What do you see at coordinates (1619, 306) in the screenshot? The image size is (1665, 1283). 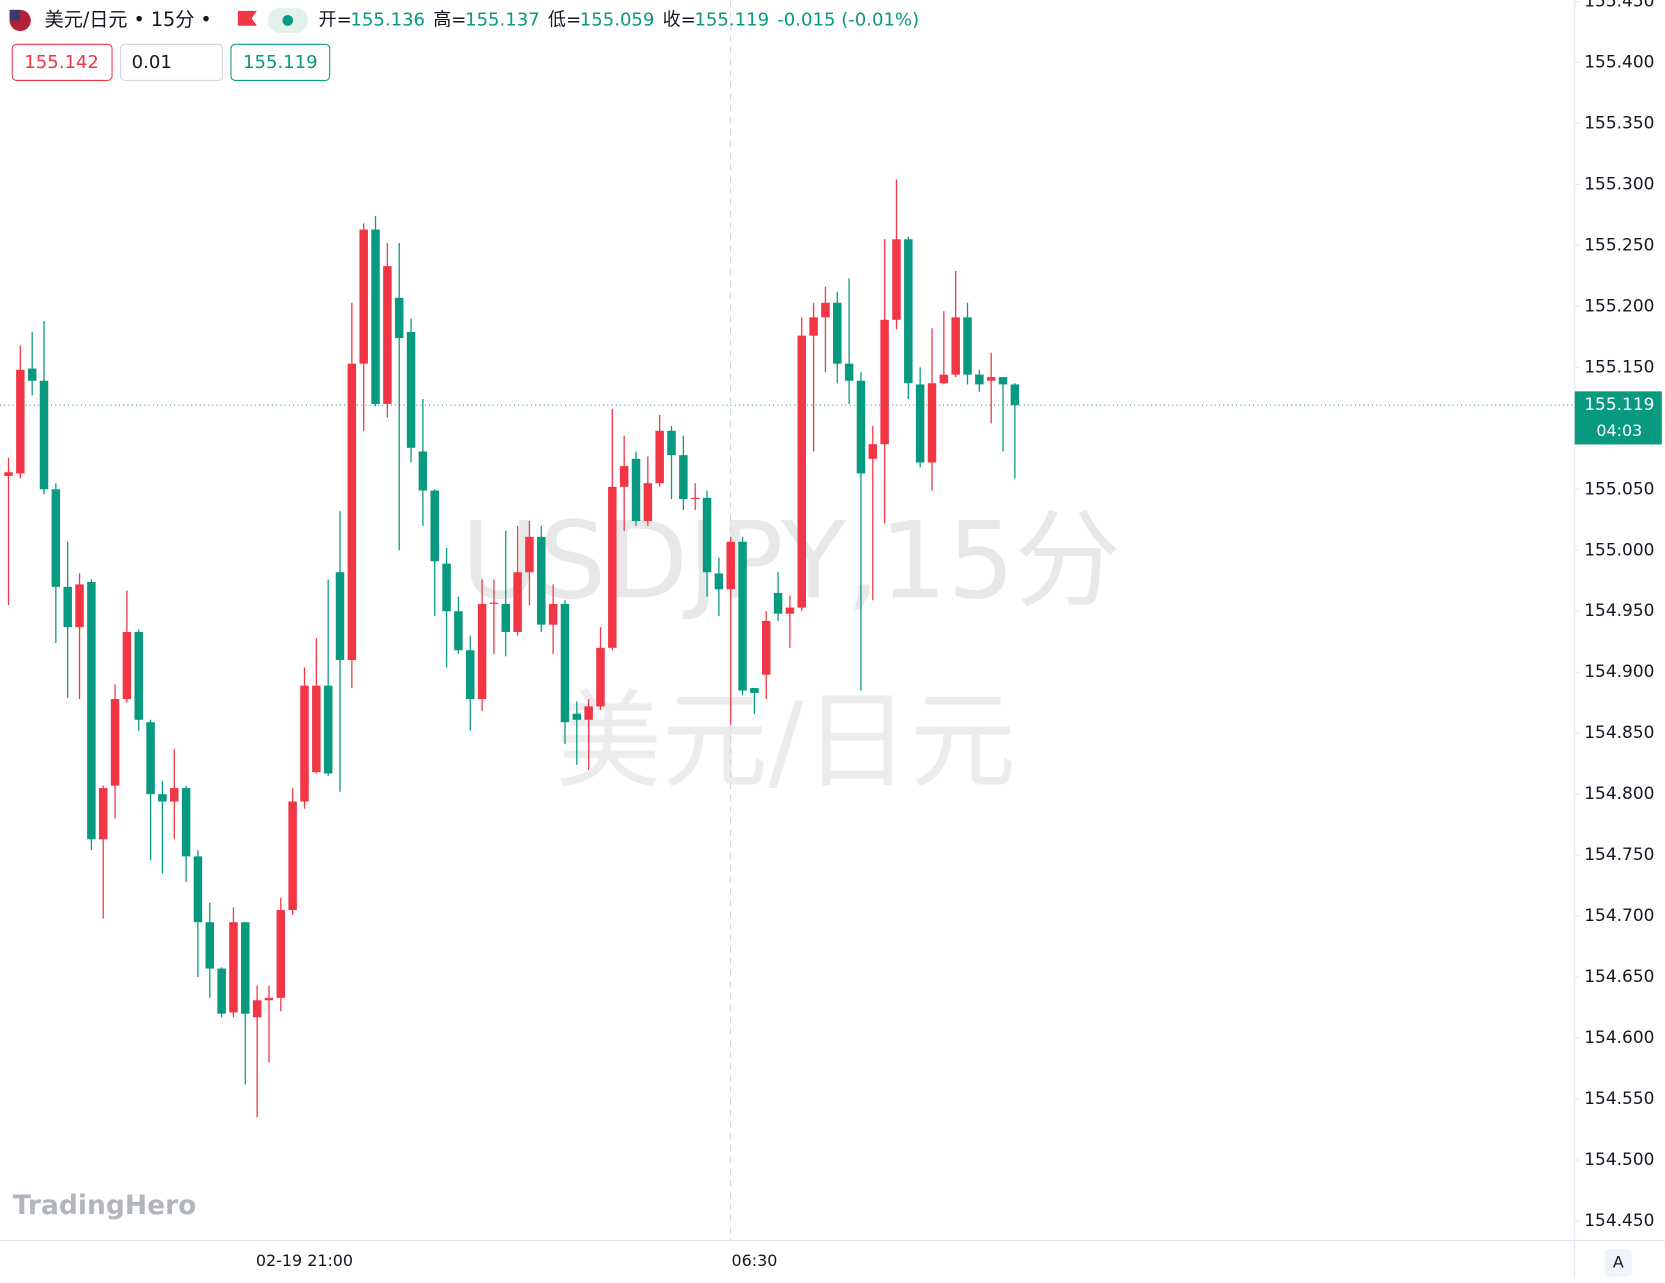 I see `y-tick-label: 155.200` at bounding box center [1619, 306].